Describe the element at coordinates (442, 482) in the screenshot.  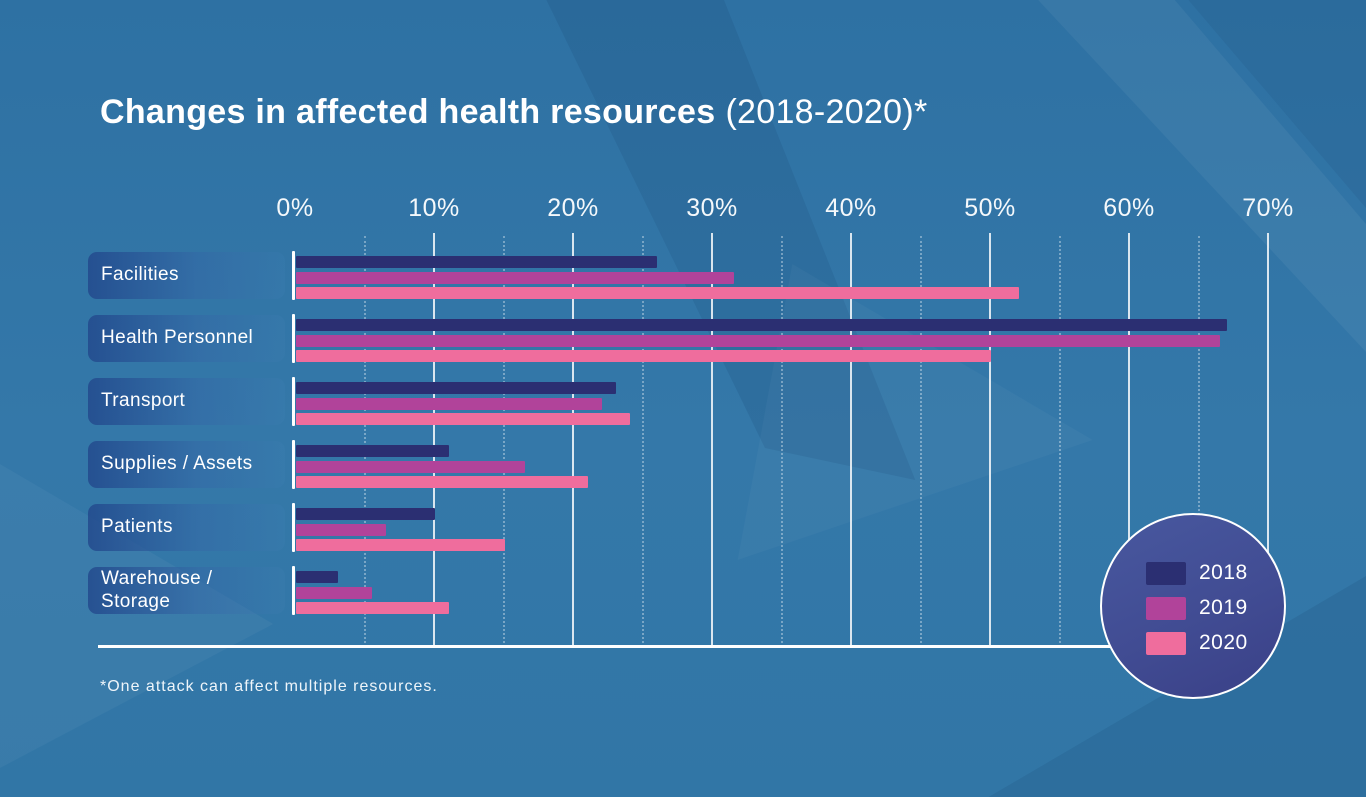
I see `bar-supplies-assets-2020` at that location.